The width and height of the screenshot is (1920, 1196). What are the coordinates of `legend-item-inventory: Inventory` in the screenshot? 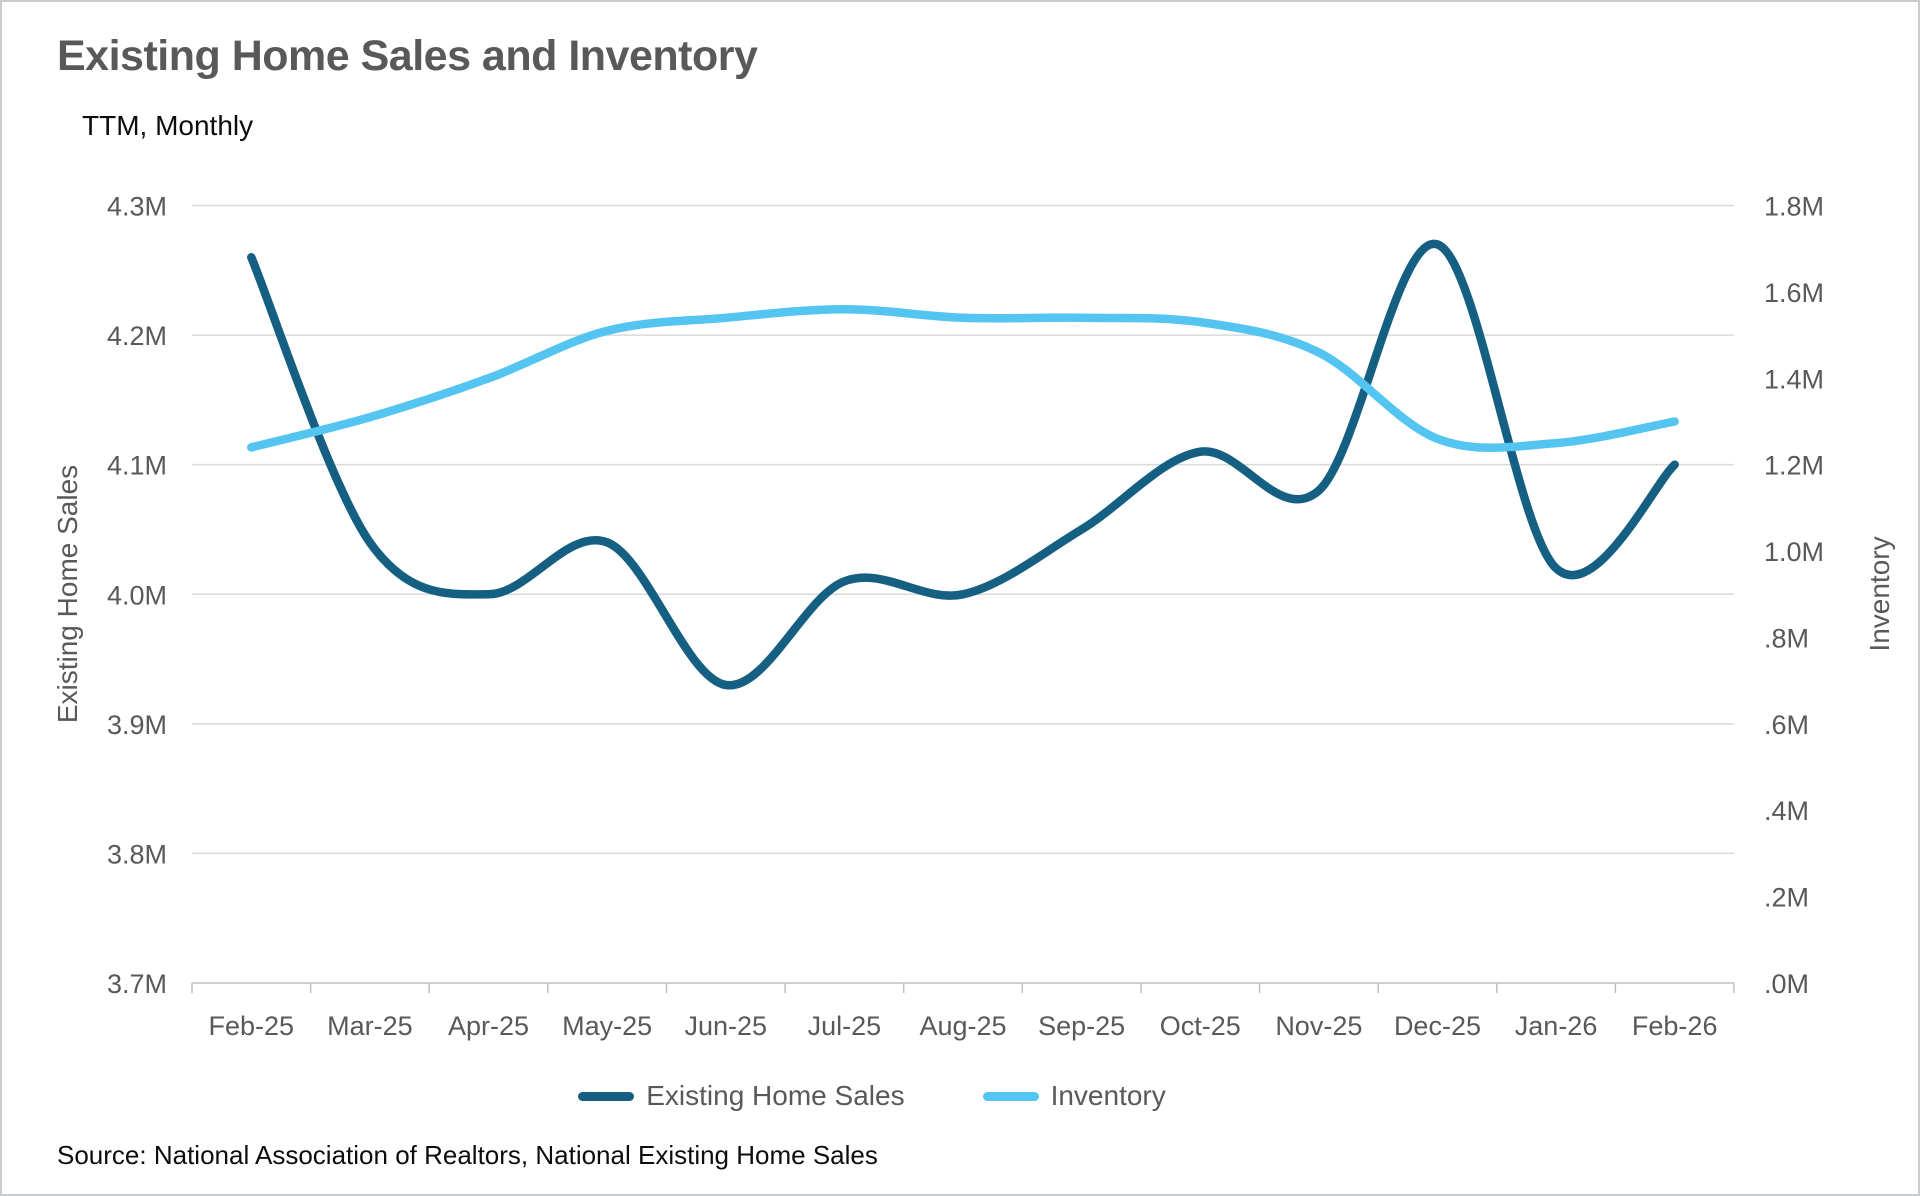 It's located at (1074, 1096).